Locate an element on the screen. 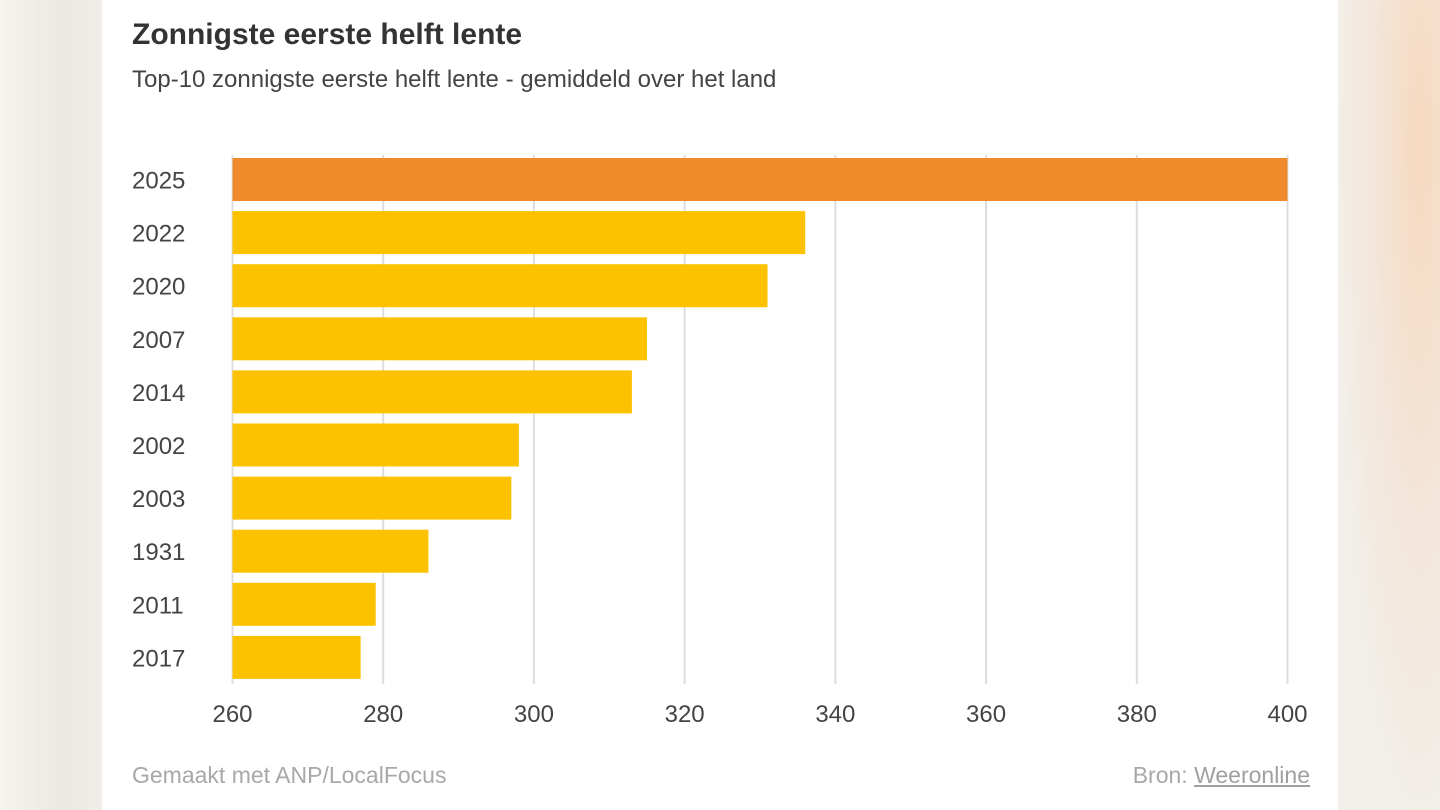 The height and width of the screenshot is (810, 1440). background-right is located at coordinates (1389, 405).